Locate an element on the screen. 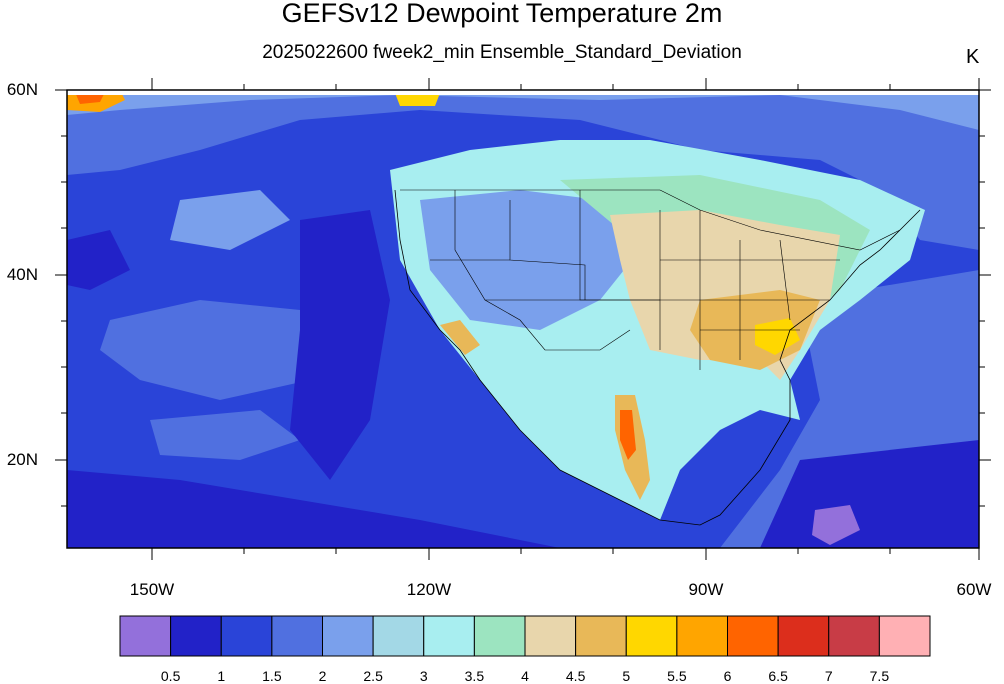  colorbar-tick-label: 7 is located at coordinates (828, 676).